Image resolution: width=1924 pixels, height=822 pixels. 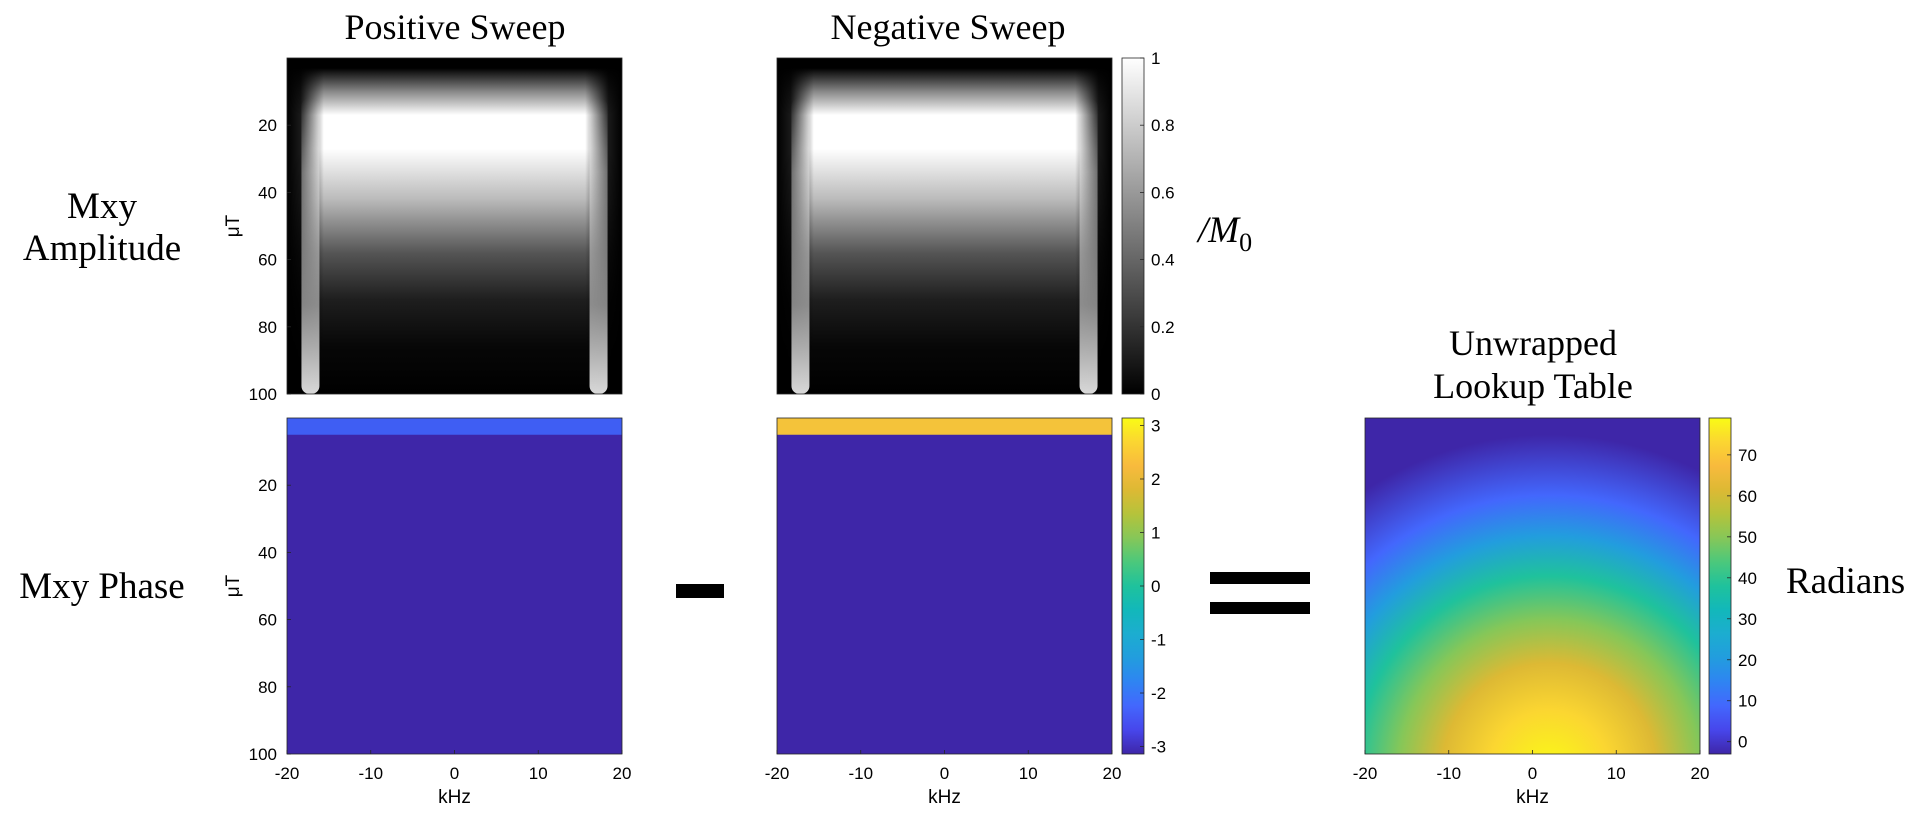 What do you see at coordinates (948, 27) in the screenshot?
I see `title-negative-sweep: Negative Sweep` at bounding box center [948, 27].